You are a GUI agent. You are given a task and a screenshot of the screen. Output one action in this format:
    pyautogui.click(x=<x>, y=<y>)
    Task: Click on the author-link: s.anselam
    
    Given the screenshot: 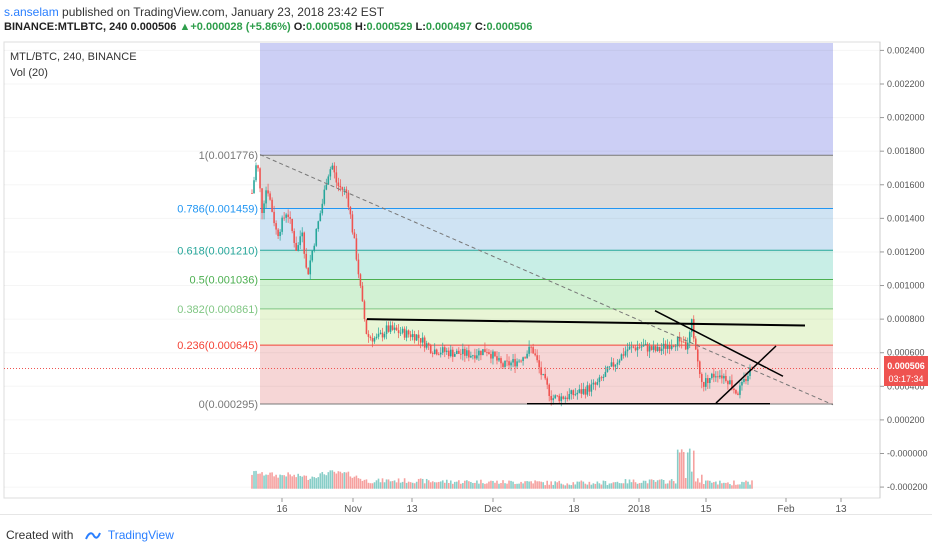 What is the action you would take?
    pyautogui.click(x=31, y=12)
    